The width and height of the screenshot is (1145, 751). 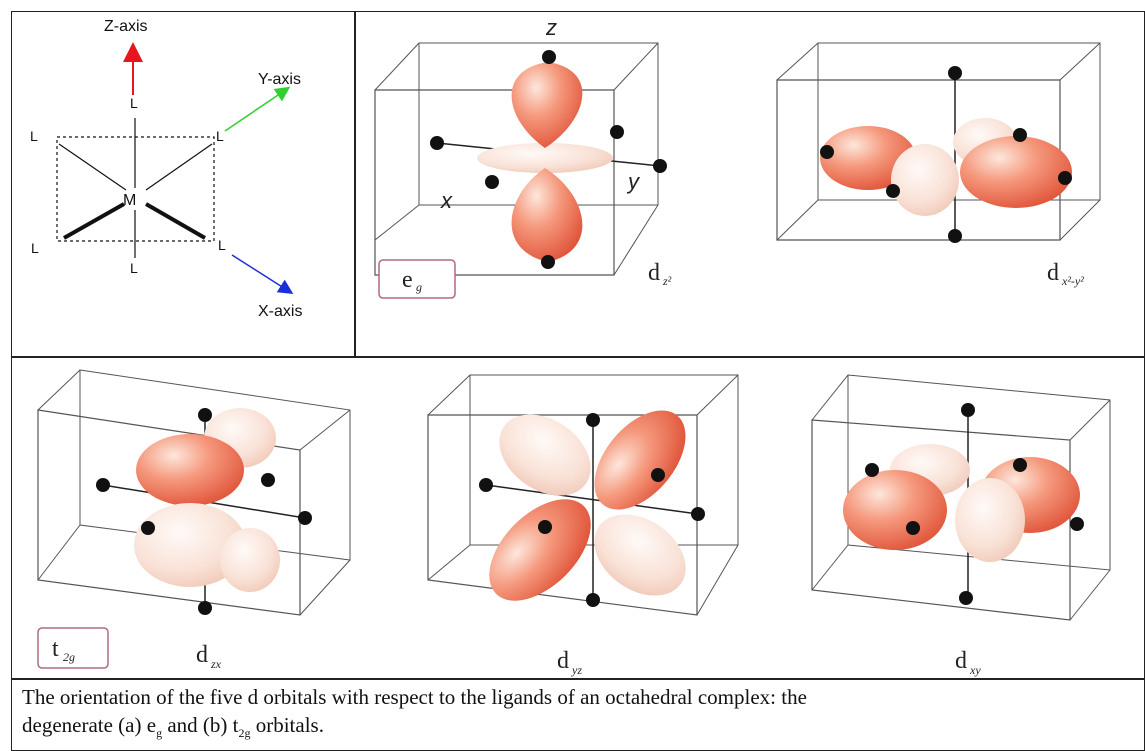 I want to click on dz2-label: d z², so click(x=660, y=274).